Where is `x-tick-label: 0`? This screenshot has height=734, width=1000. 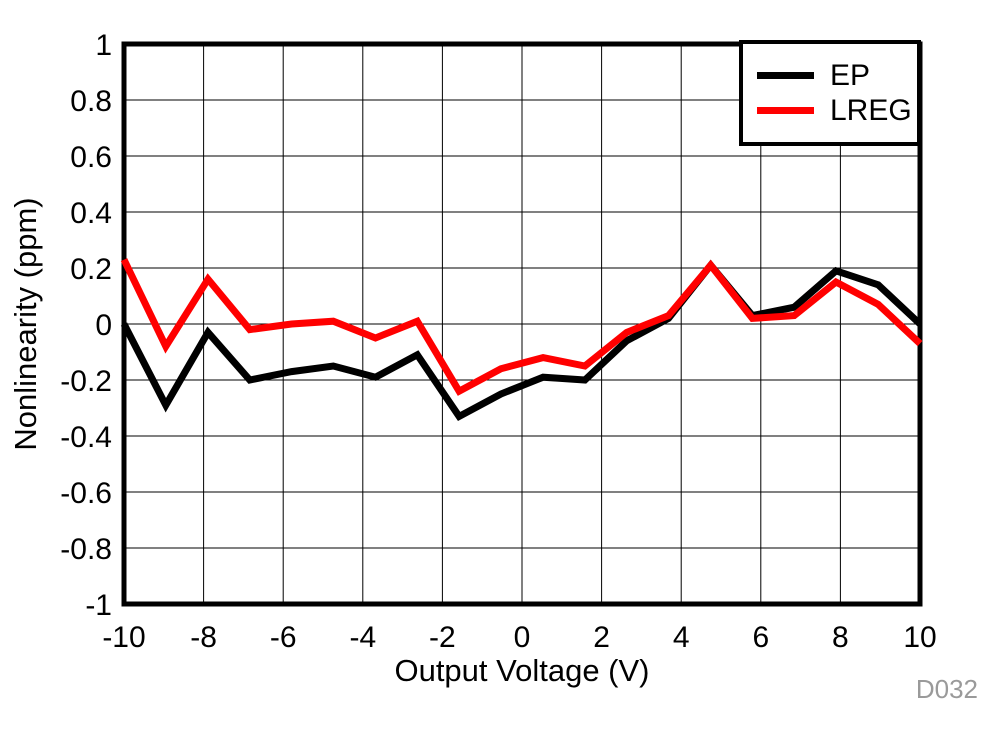 x-tick-label: 0 is located at coordinates (522, 637).